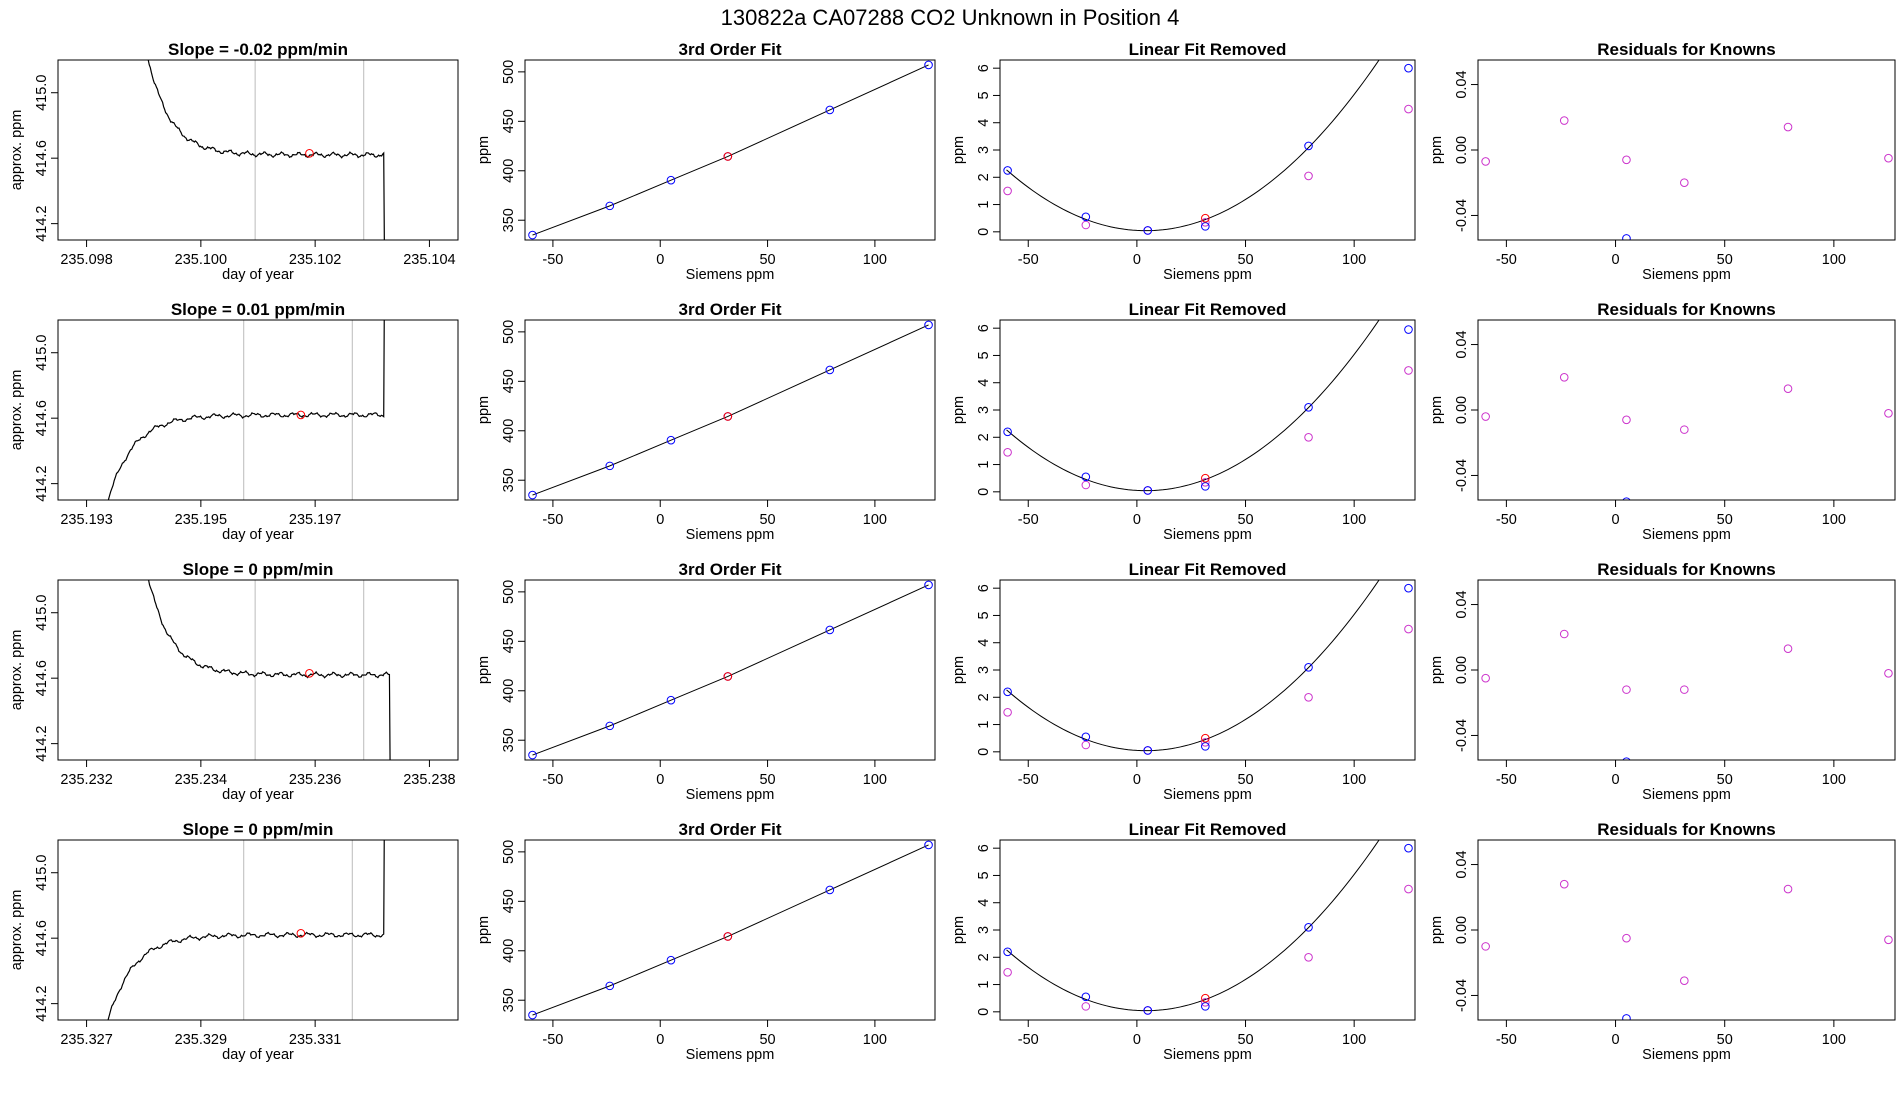  What do you see at coordinates (984, 492) in the screenshot?
I see `y-tick-label: 0` at bounding box center [984, 492].